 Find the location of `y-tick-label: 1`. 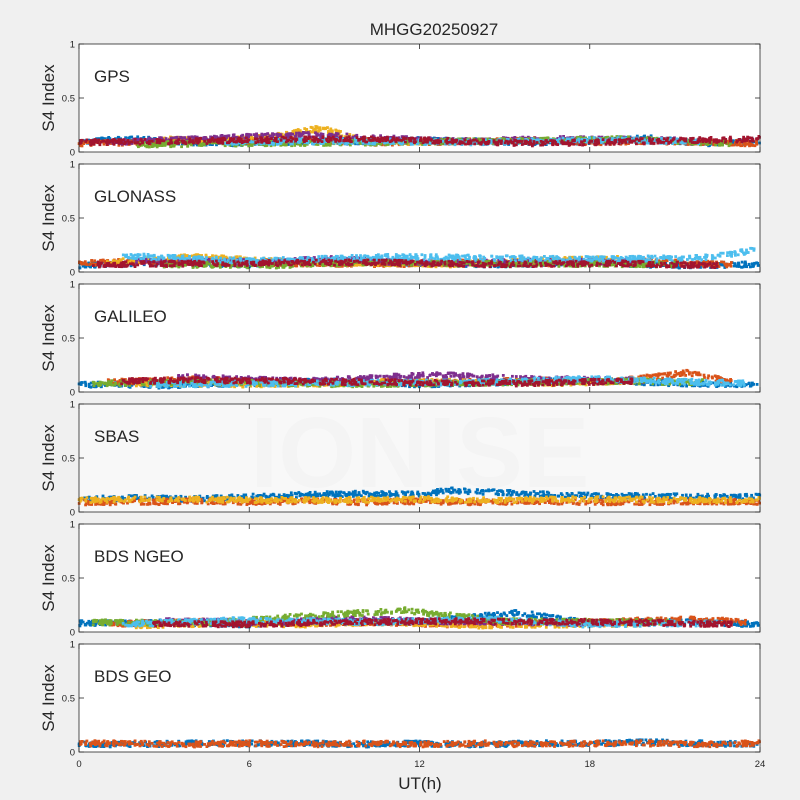

y-tick-label: 1 is located at coordinates (72, 45).